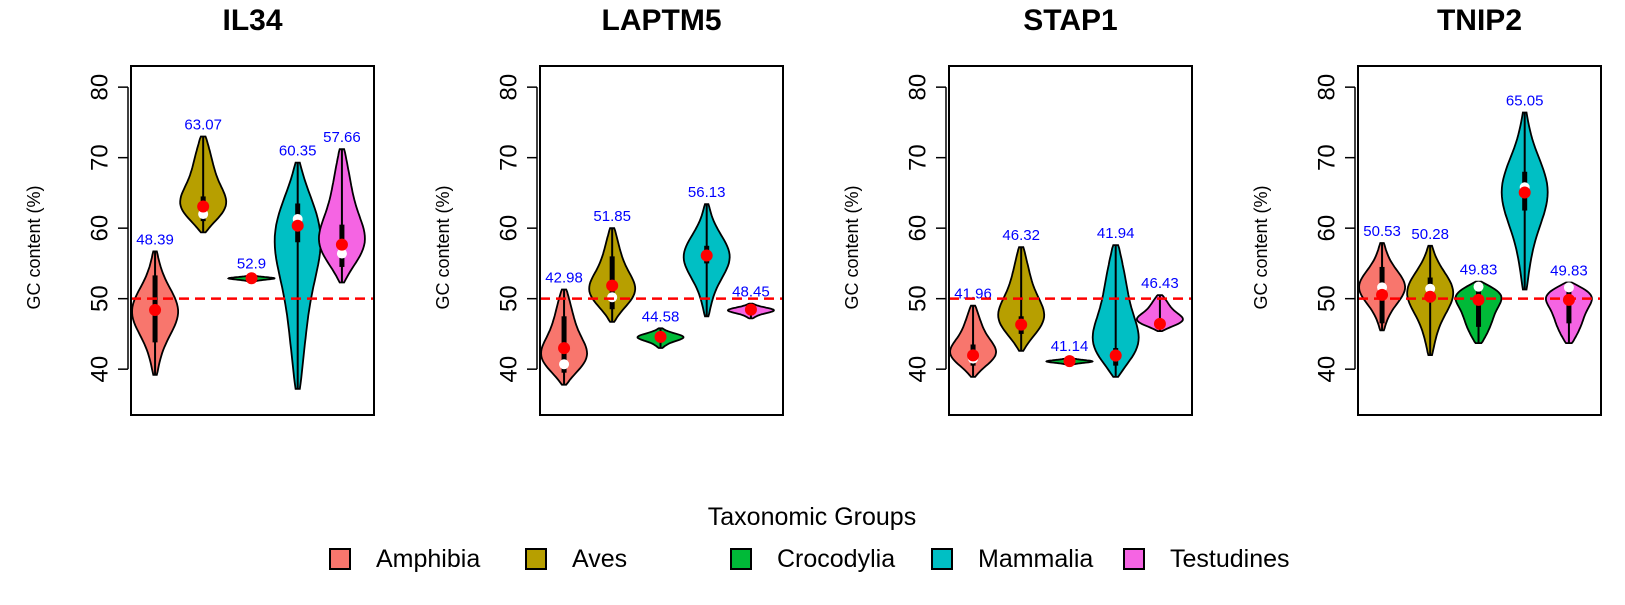 This screenshot has height=605, width=1625. Describe the element at coordinates (298, 151) in the screenshot. I see `mean-label: 60.35` at that location.